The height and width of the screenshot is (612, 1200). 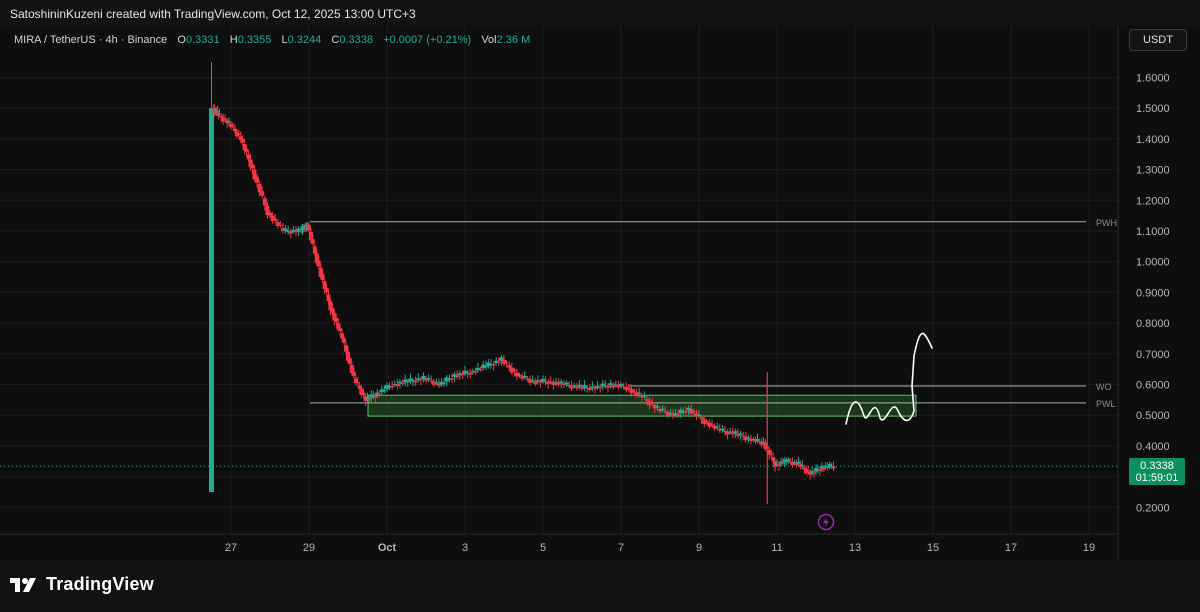 I want to click on tradingview-logo: TradingView, so click(x=82, y=584).